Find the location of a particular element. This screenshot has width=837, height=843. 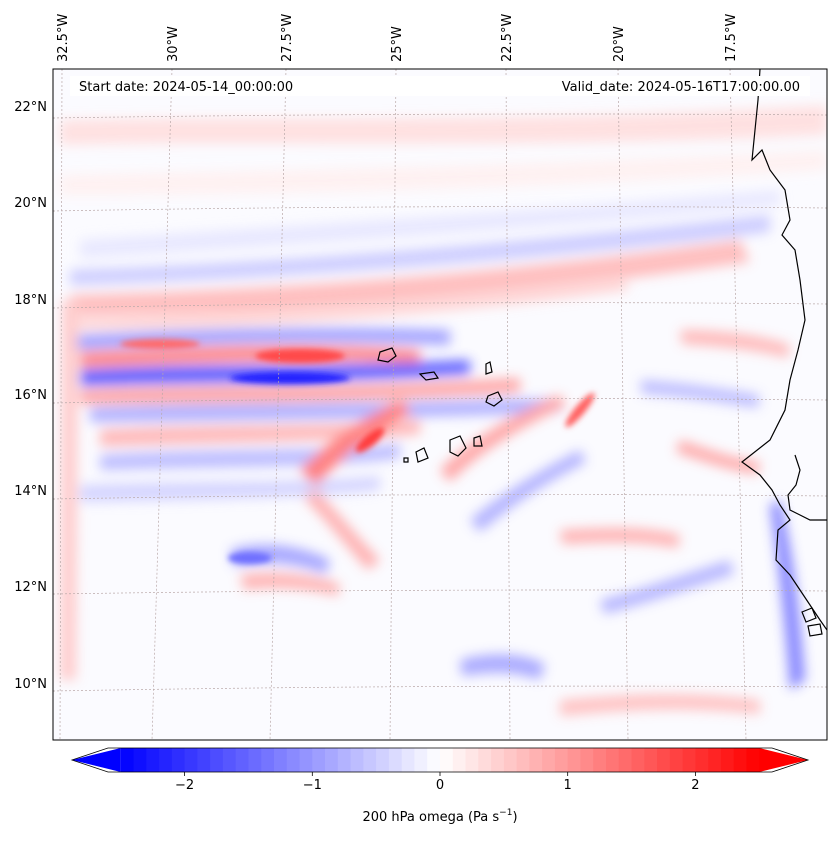

lat-label: 20°N is located at coordinates (30, 203).